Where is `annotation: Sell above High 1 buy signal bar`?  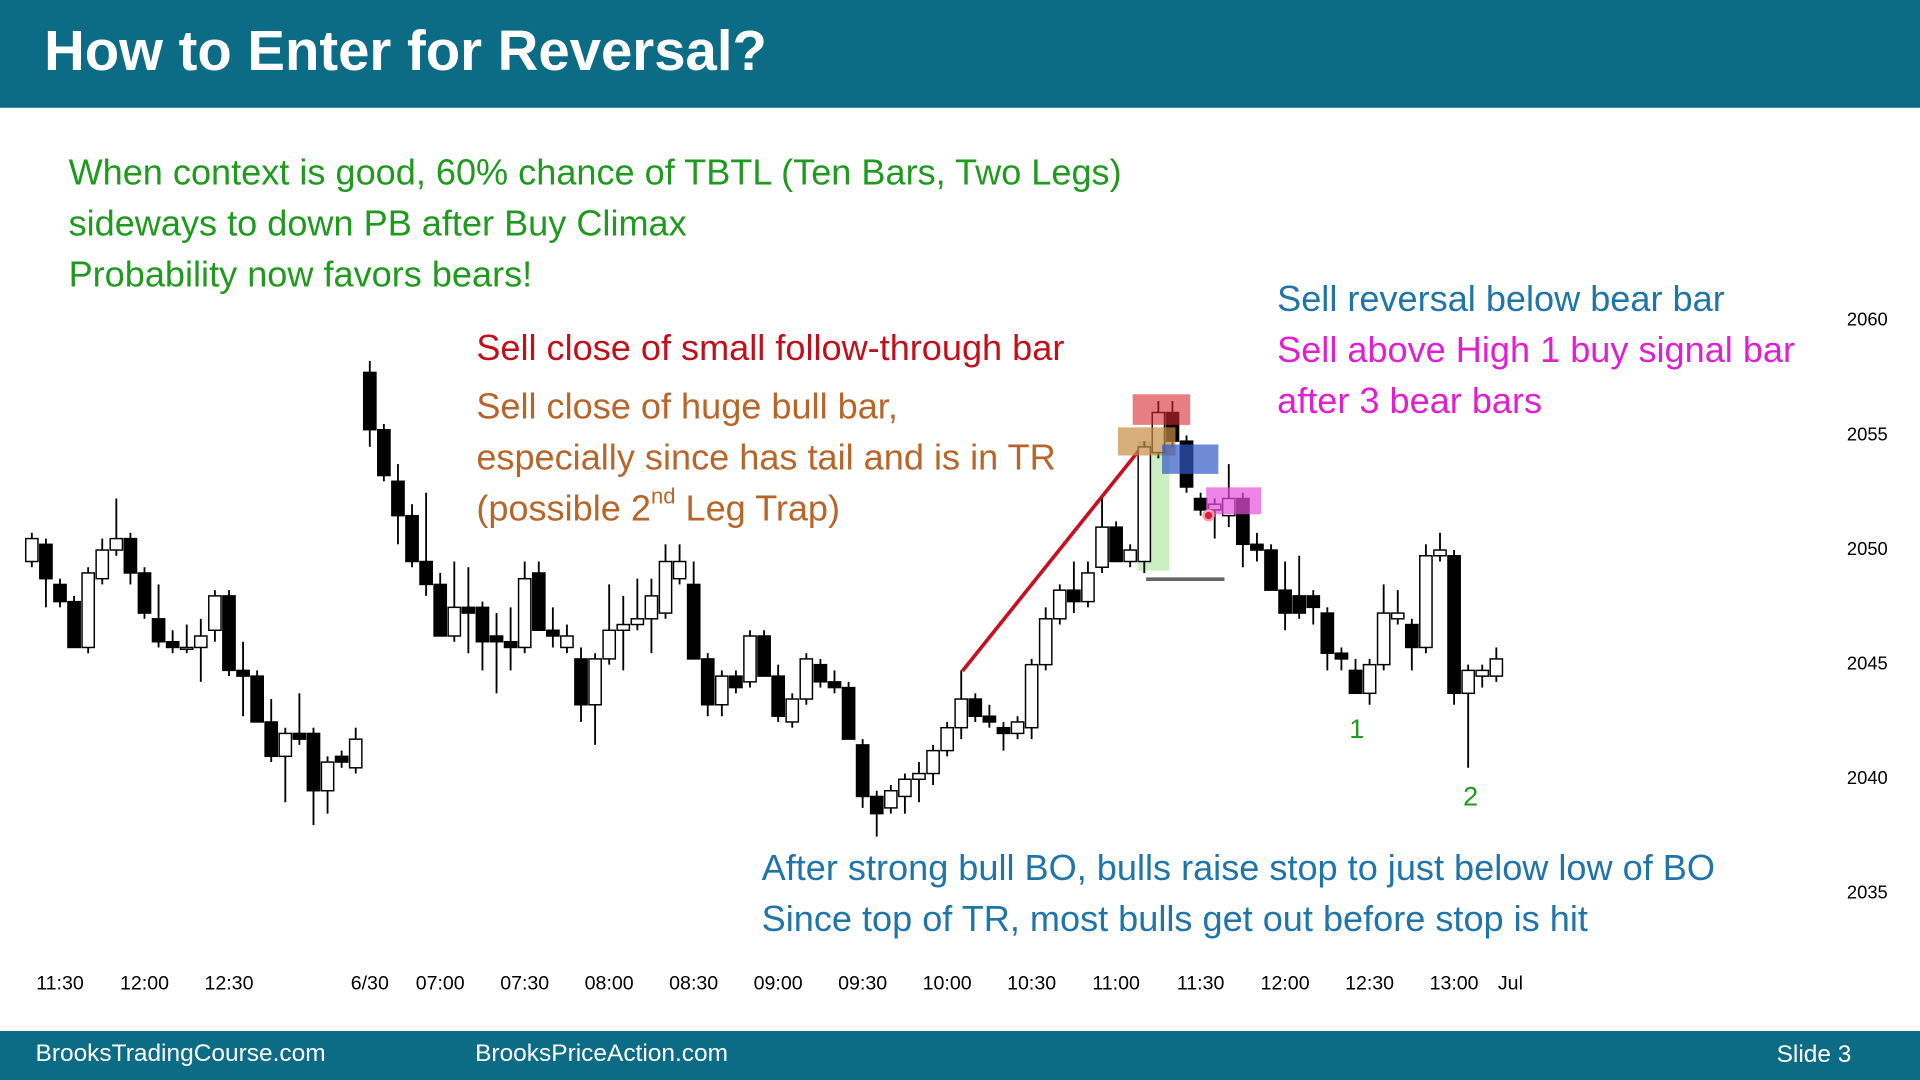
annotation: Sell above High 1 buy signal bar is located at coordinates (1536, 349).